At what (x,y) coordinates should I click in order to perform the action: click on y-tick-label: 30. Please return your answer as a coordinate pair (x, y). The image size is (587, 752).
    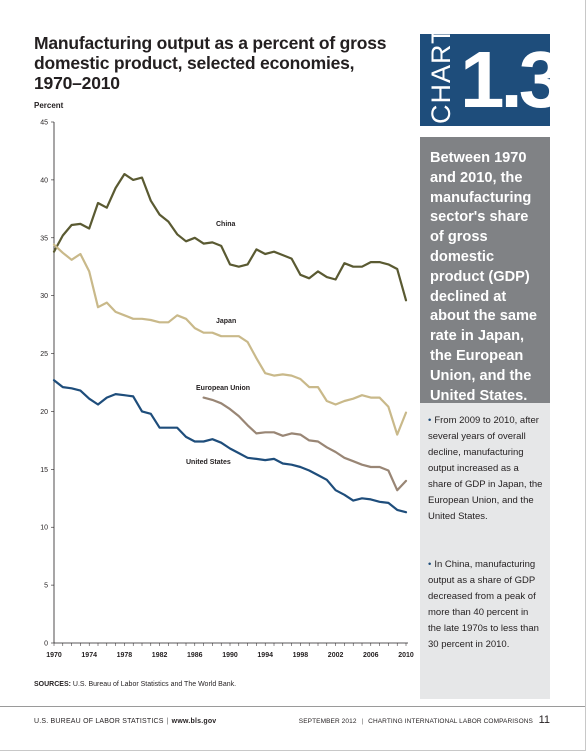
    Looking at the image, I should click on (44, 296).